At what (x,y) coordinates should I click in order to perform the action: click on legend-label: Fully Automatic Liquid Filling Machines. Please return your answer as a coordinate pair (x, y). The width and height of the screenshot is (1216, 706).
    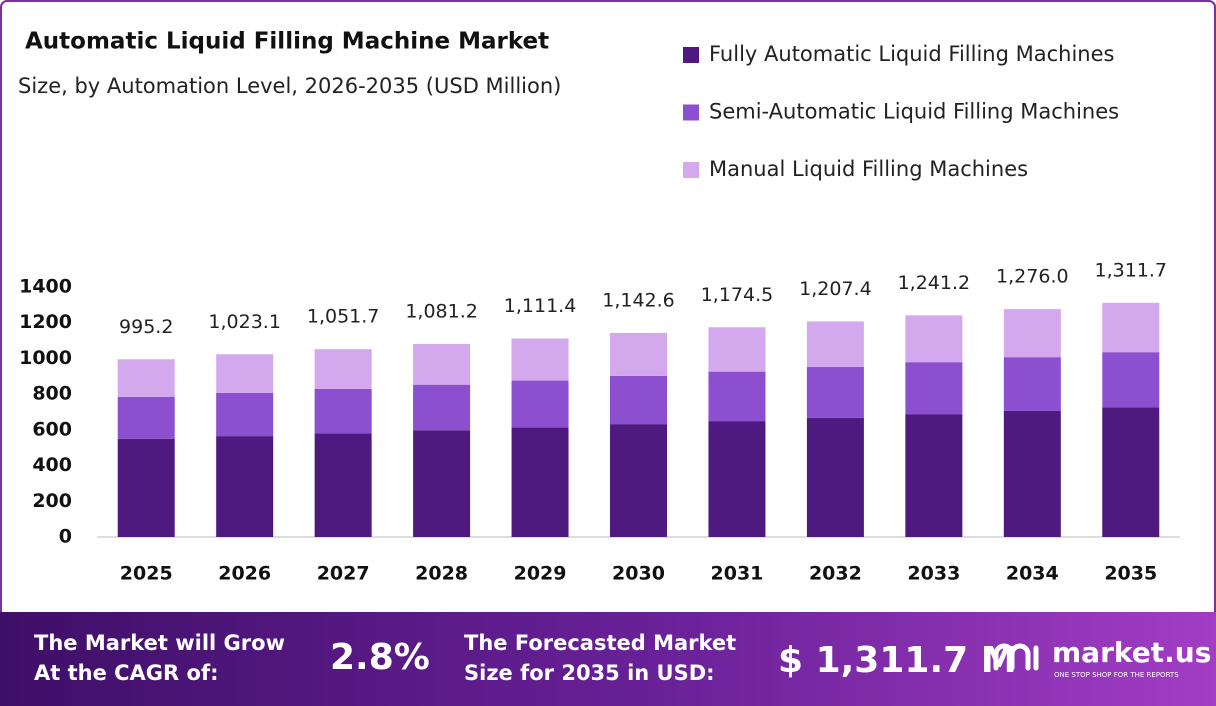
    Looking at the image, I should click on (911, 54).